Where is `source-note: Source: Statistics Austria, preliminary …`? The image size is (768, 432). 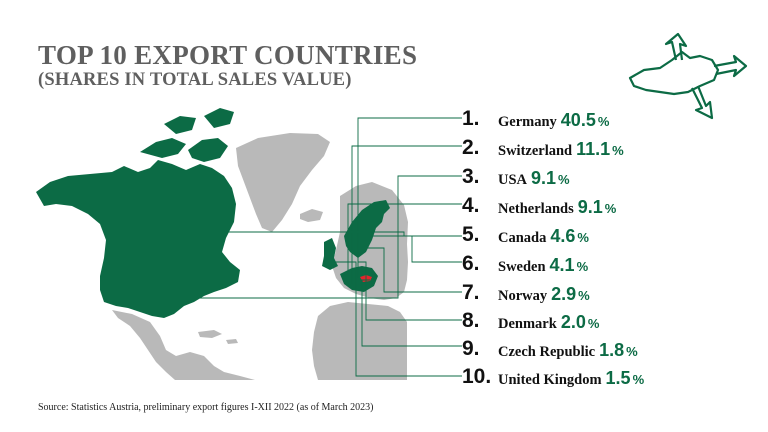 source-note: Source: Statistics Austria, preliminary … is located at coordinates (206, 407).